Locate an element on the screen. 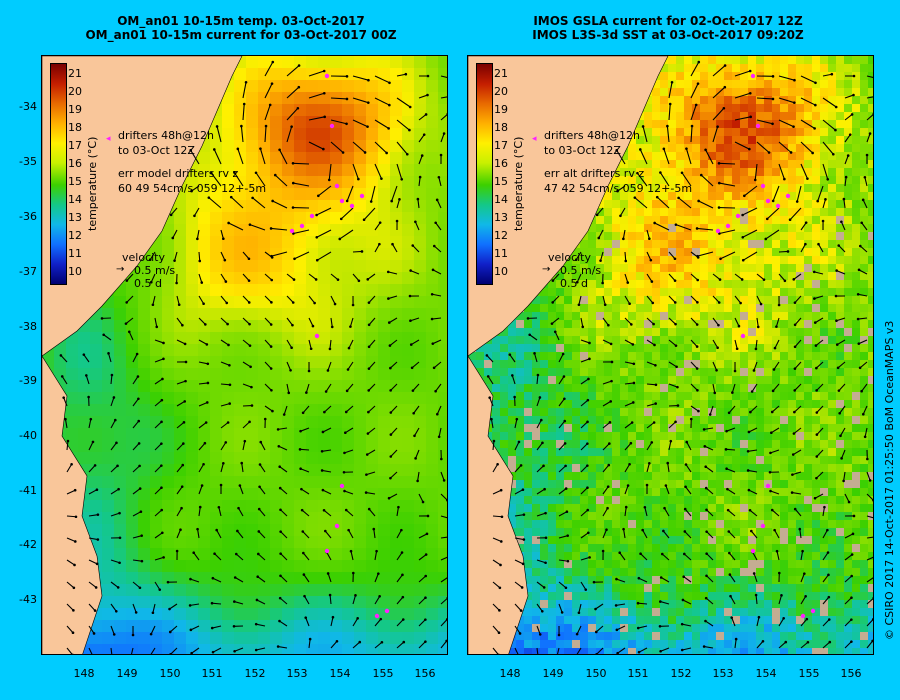  lat-tick: -38 is located at coordinates (28, 326).